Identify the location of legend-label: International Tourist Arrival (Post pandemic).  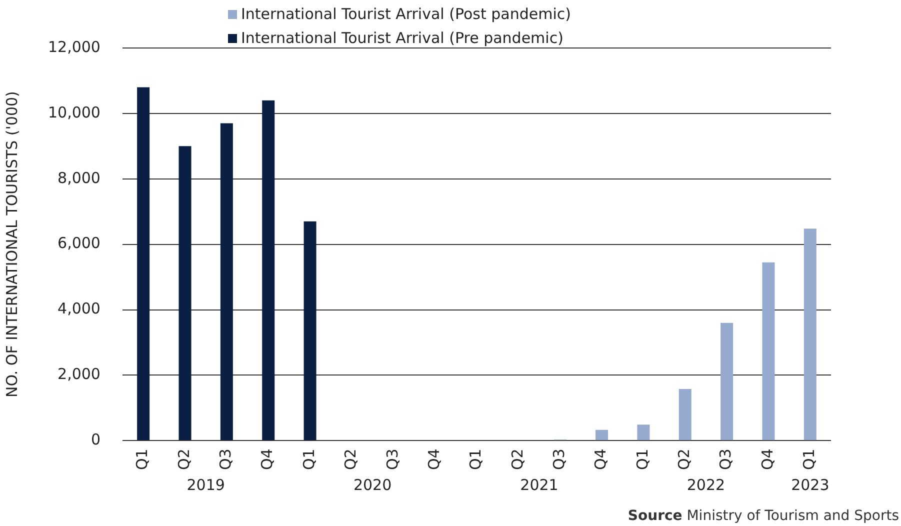
(405, 14).